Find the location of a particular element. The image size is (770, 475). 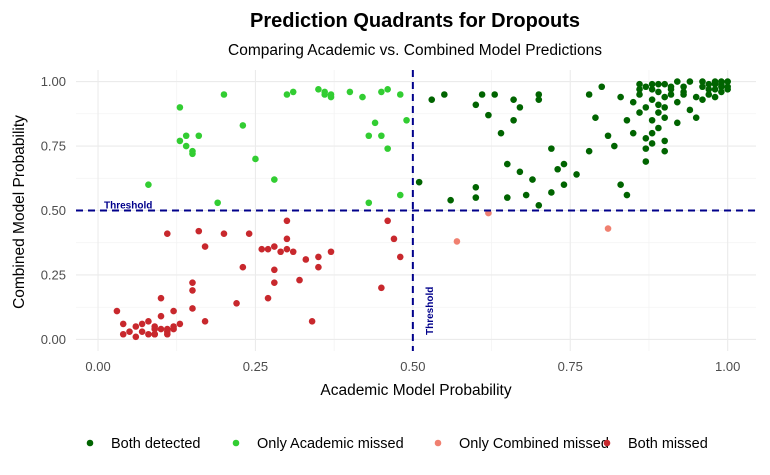

legend-key-both-detected is located at coordinates (90, 443).